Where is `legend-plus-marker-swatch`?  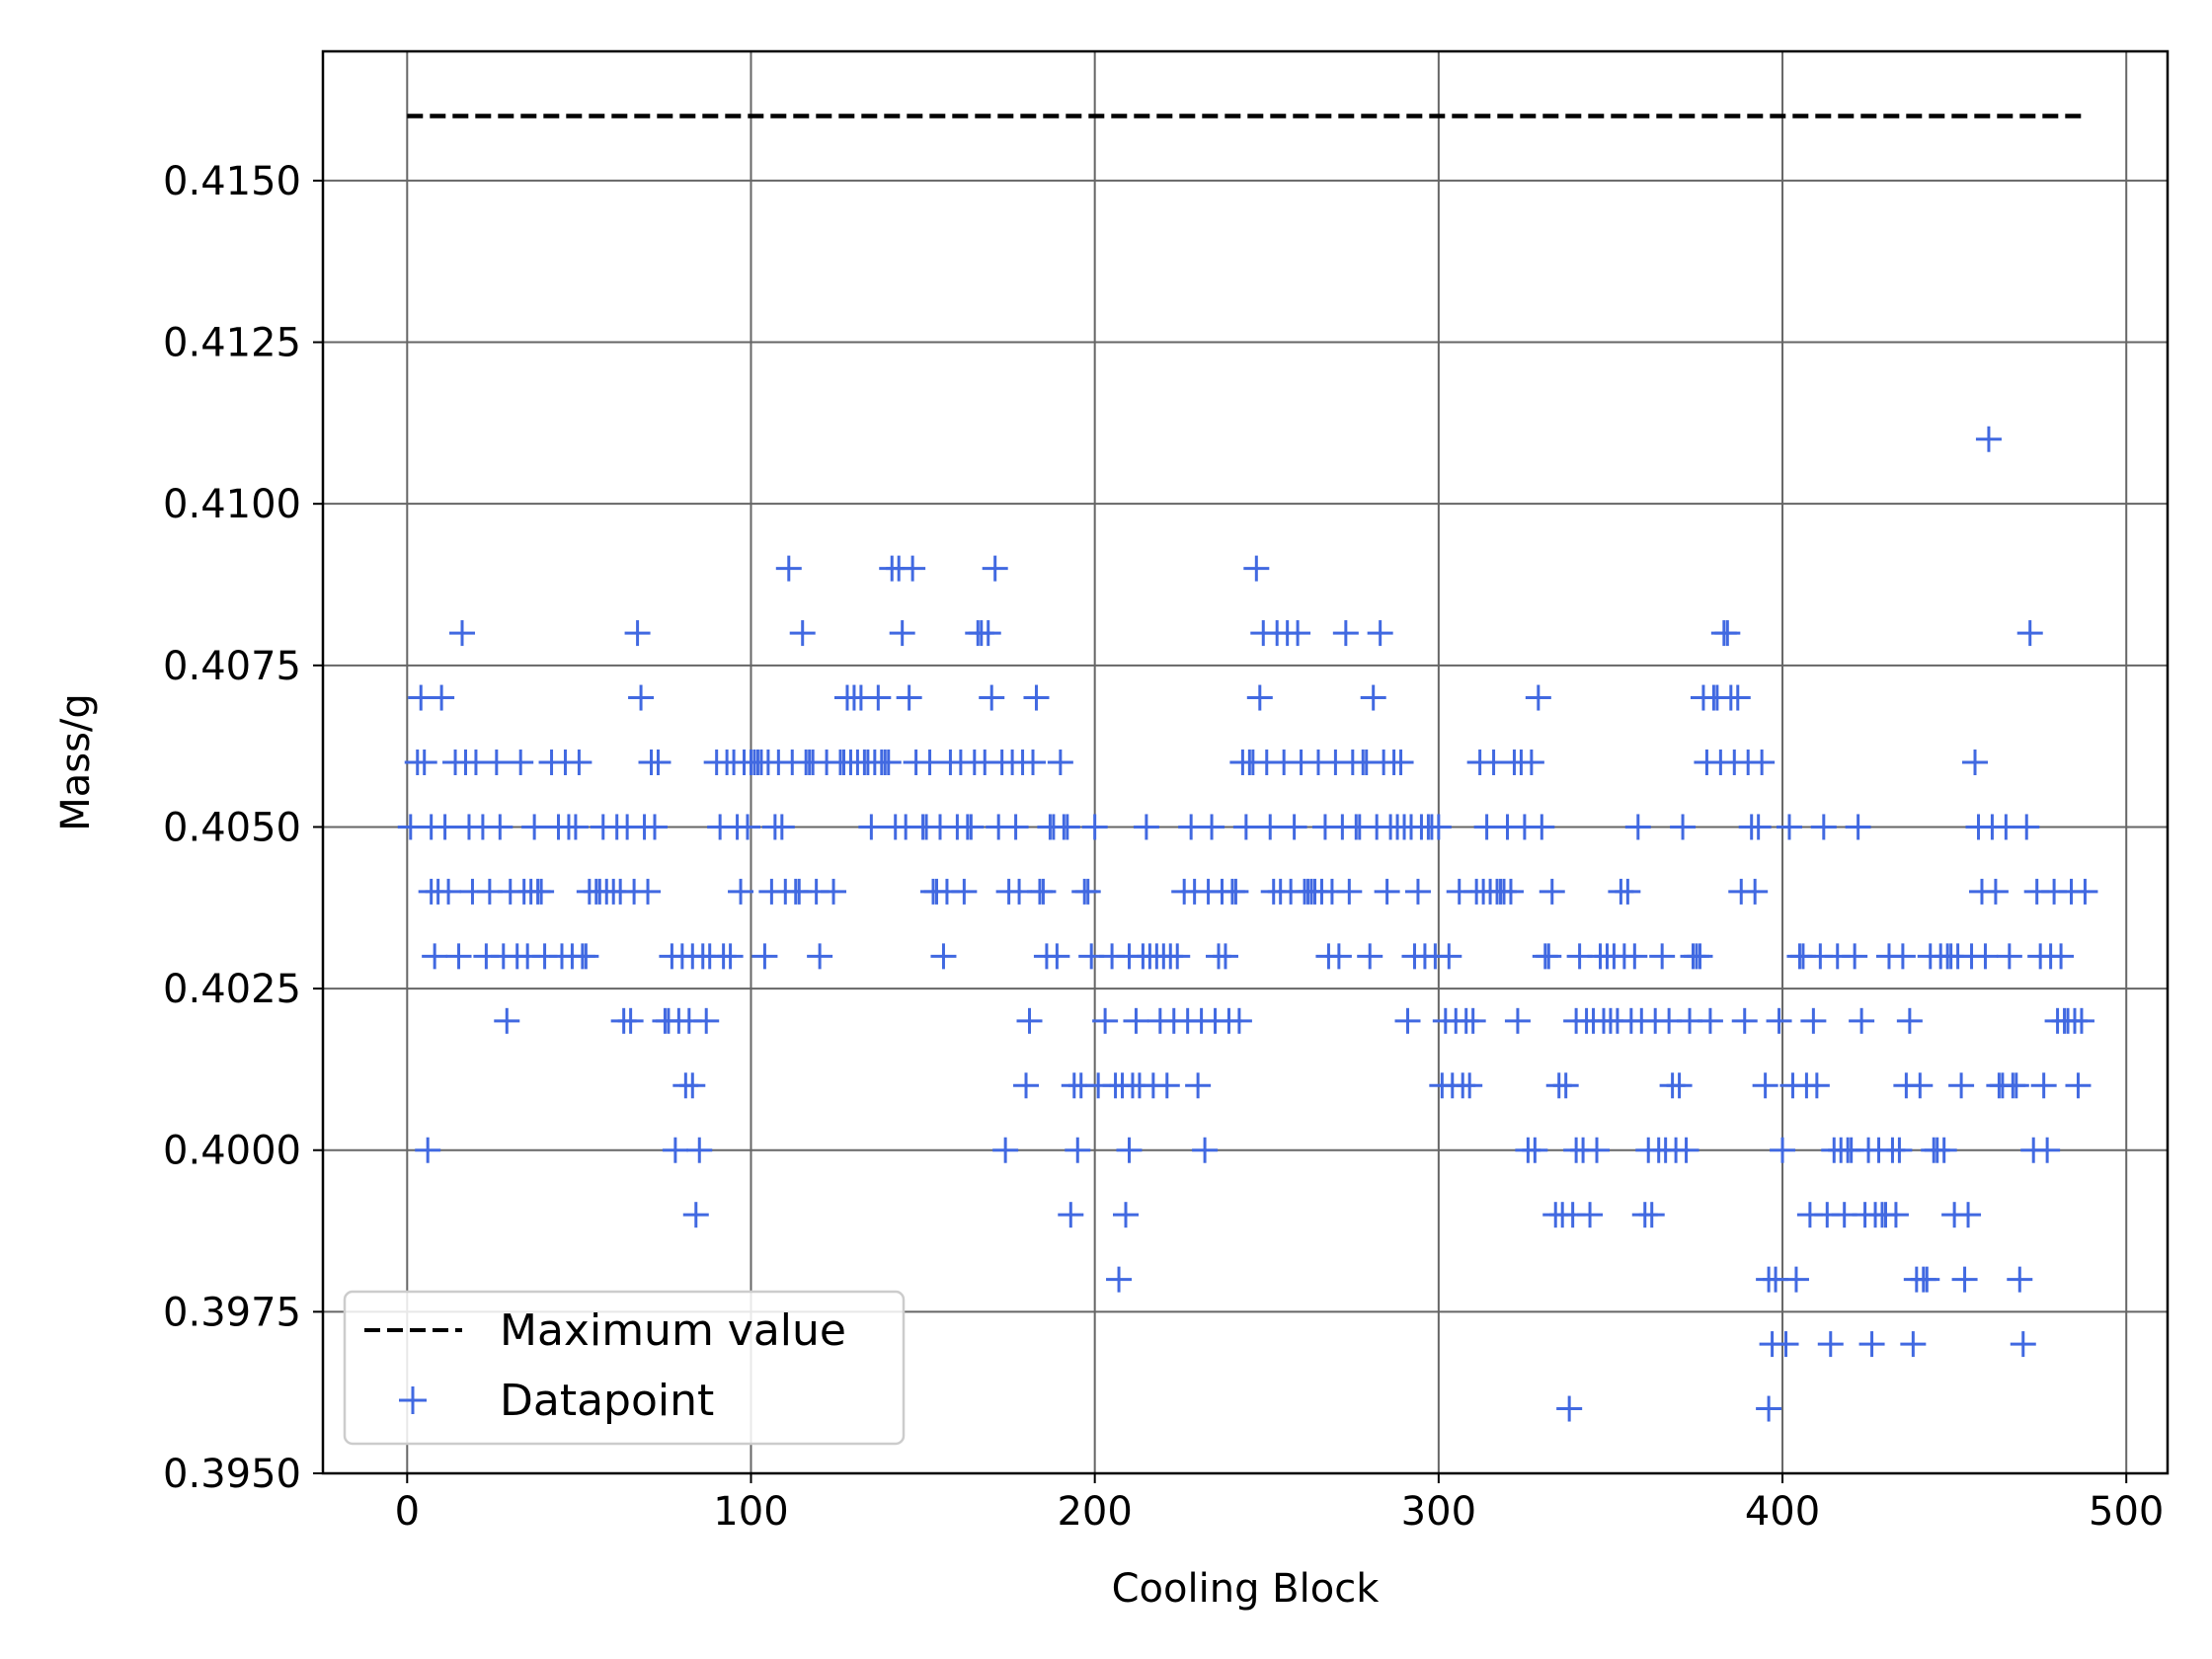
legend-plus-marker-swatch is located at coordinates (413, 1400).